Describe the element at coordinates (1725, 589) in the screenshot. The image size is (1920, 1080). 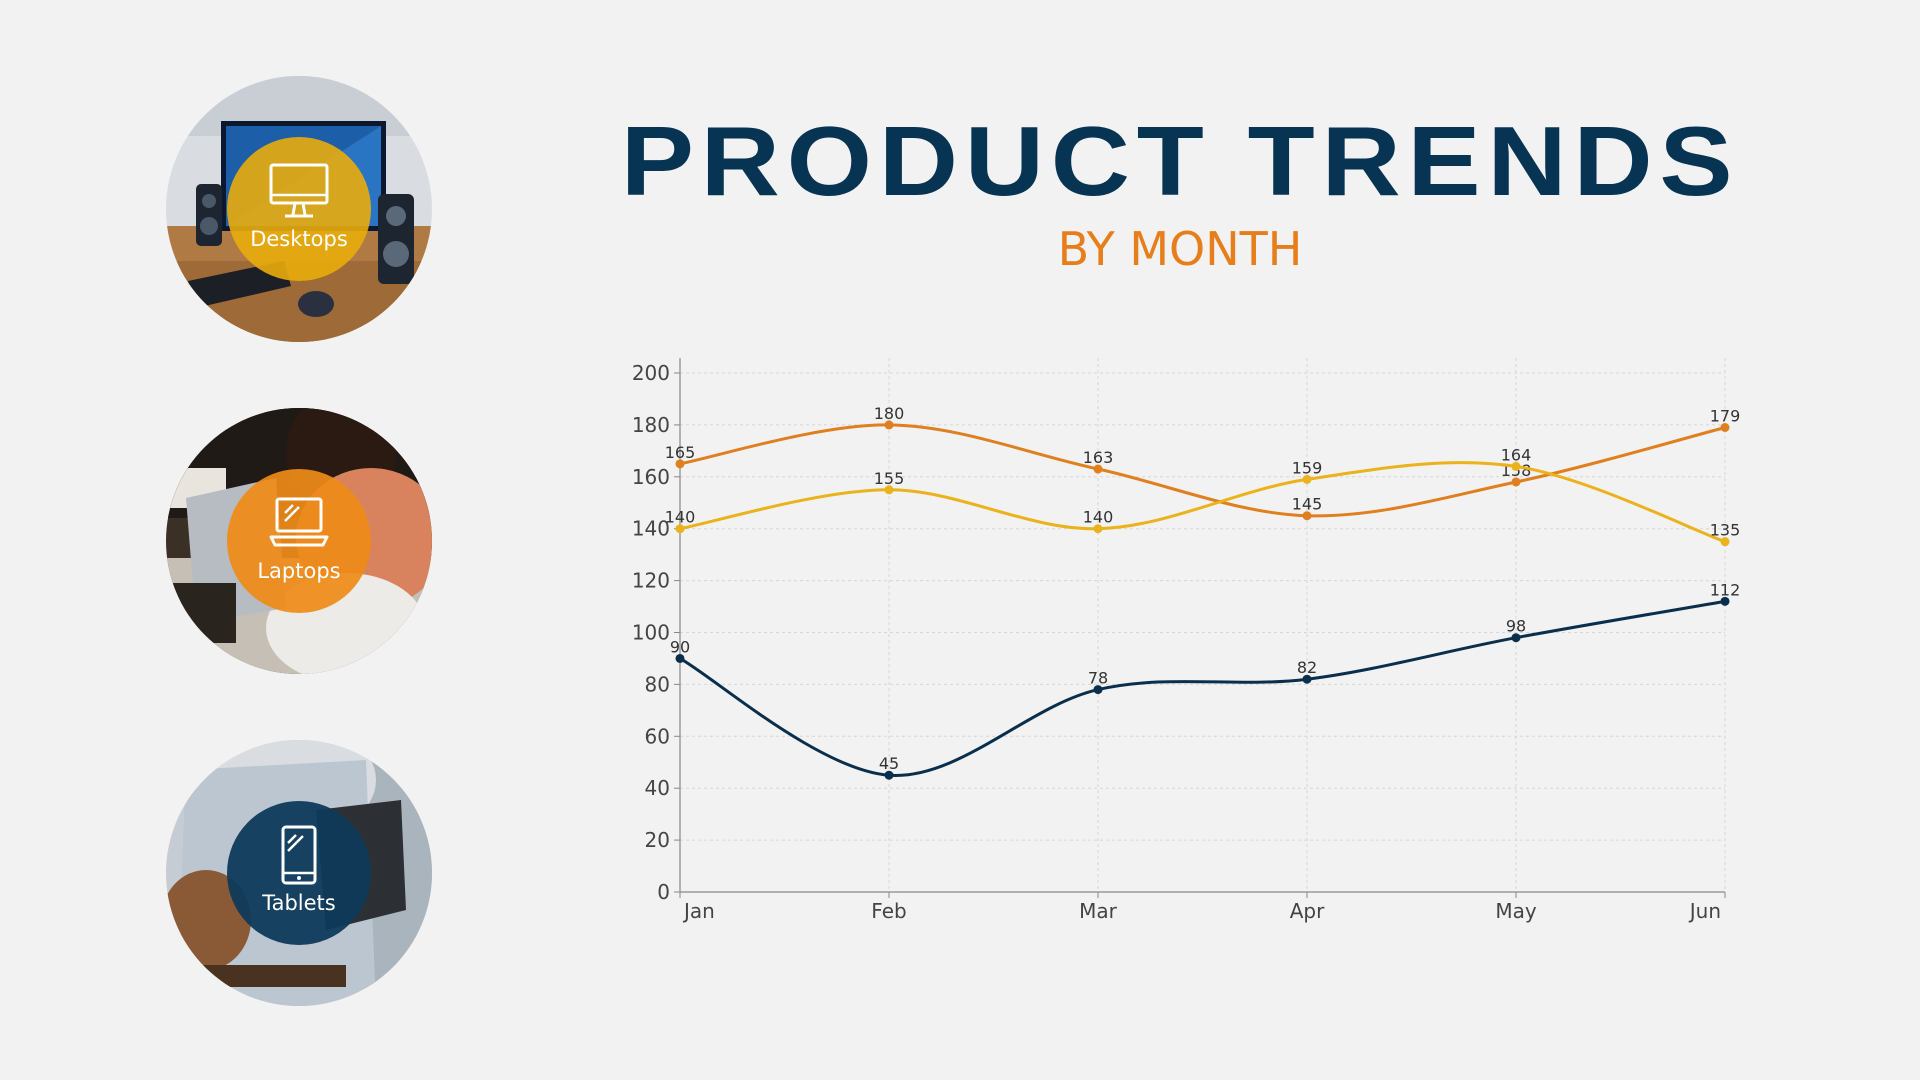
I see `series-2-data-label: 112` at that location.